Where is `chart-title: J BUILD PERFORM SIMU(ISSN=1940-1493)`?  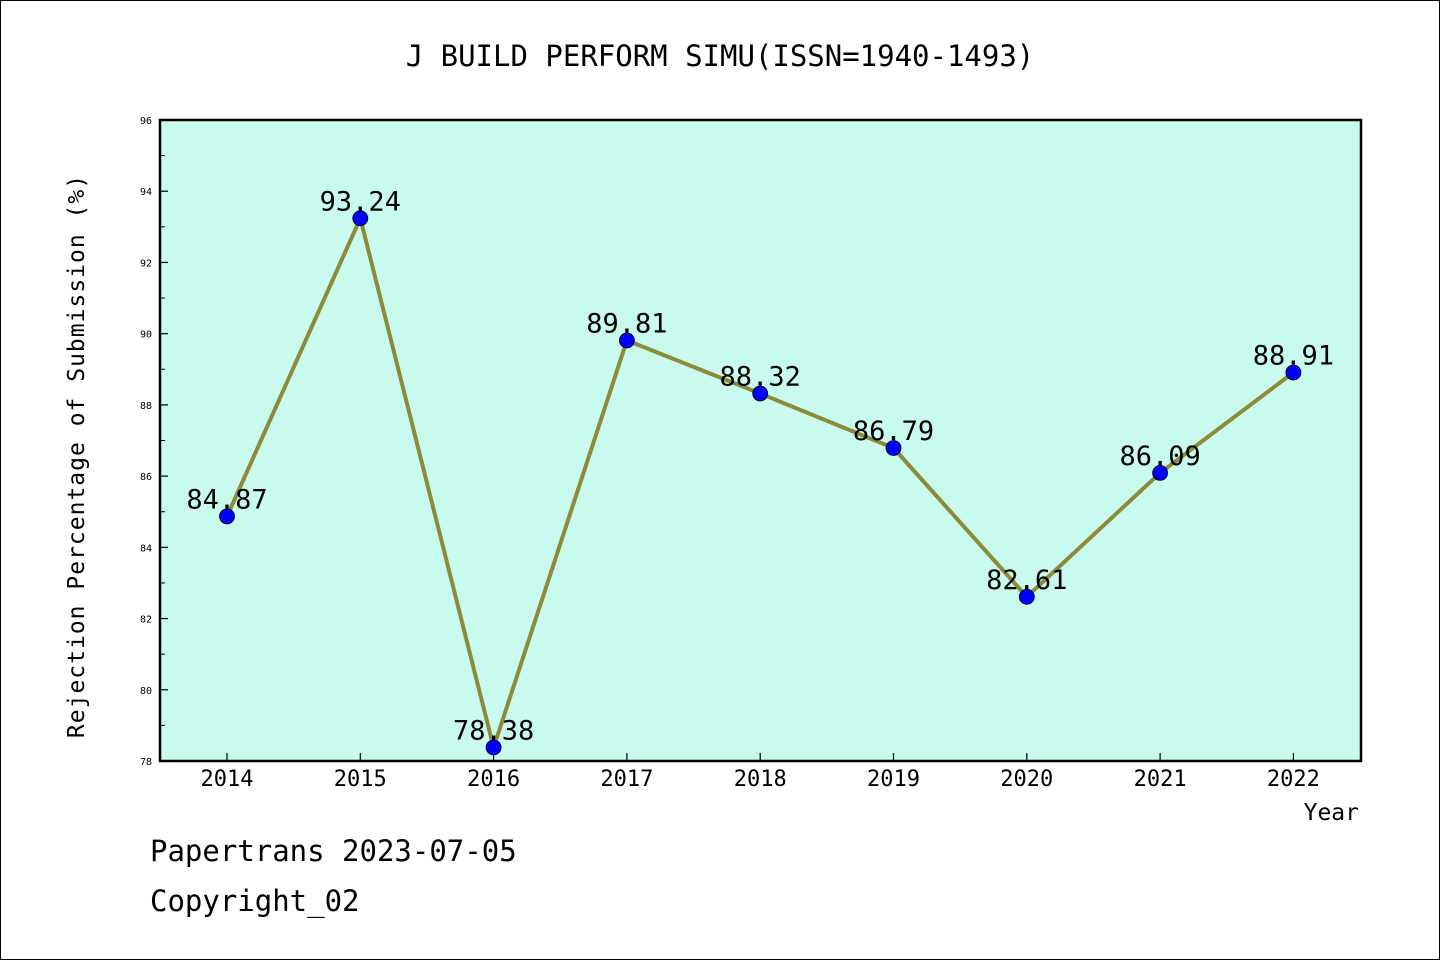
chart-title: J BUILD PERFORM SIMU(ISSN=1940-1493) is located at coordinates (720, 56).